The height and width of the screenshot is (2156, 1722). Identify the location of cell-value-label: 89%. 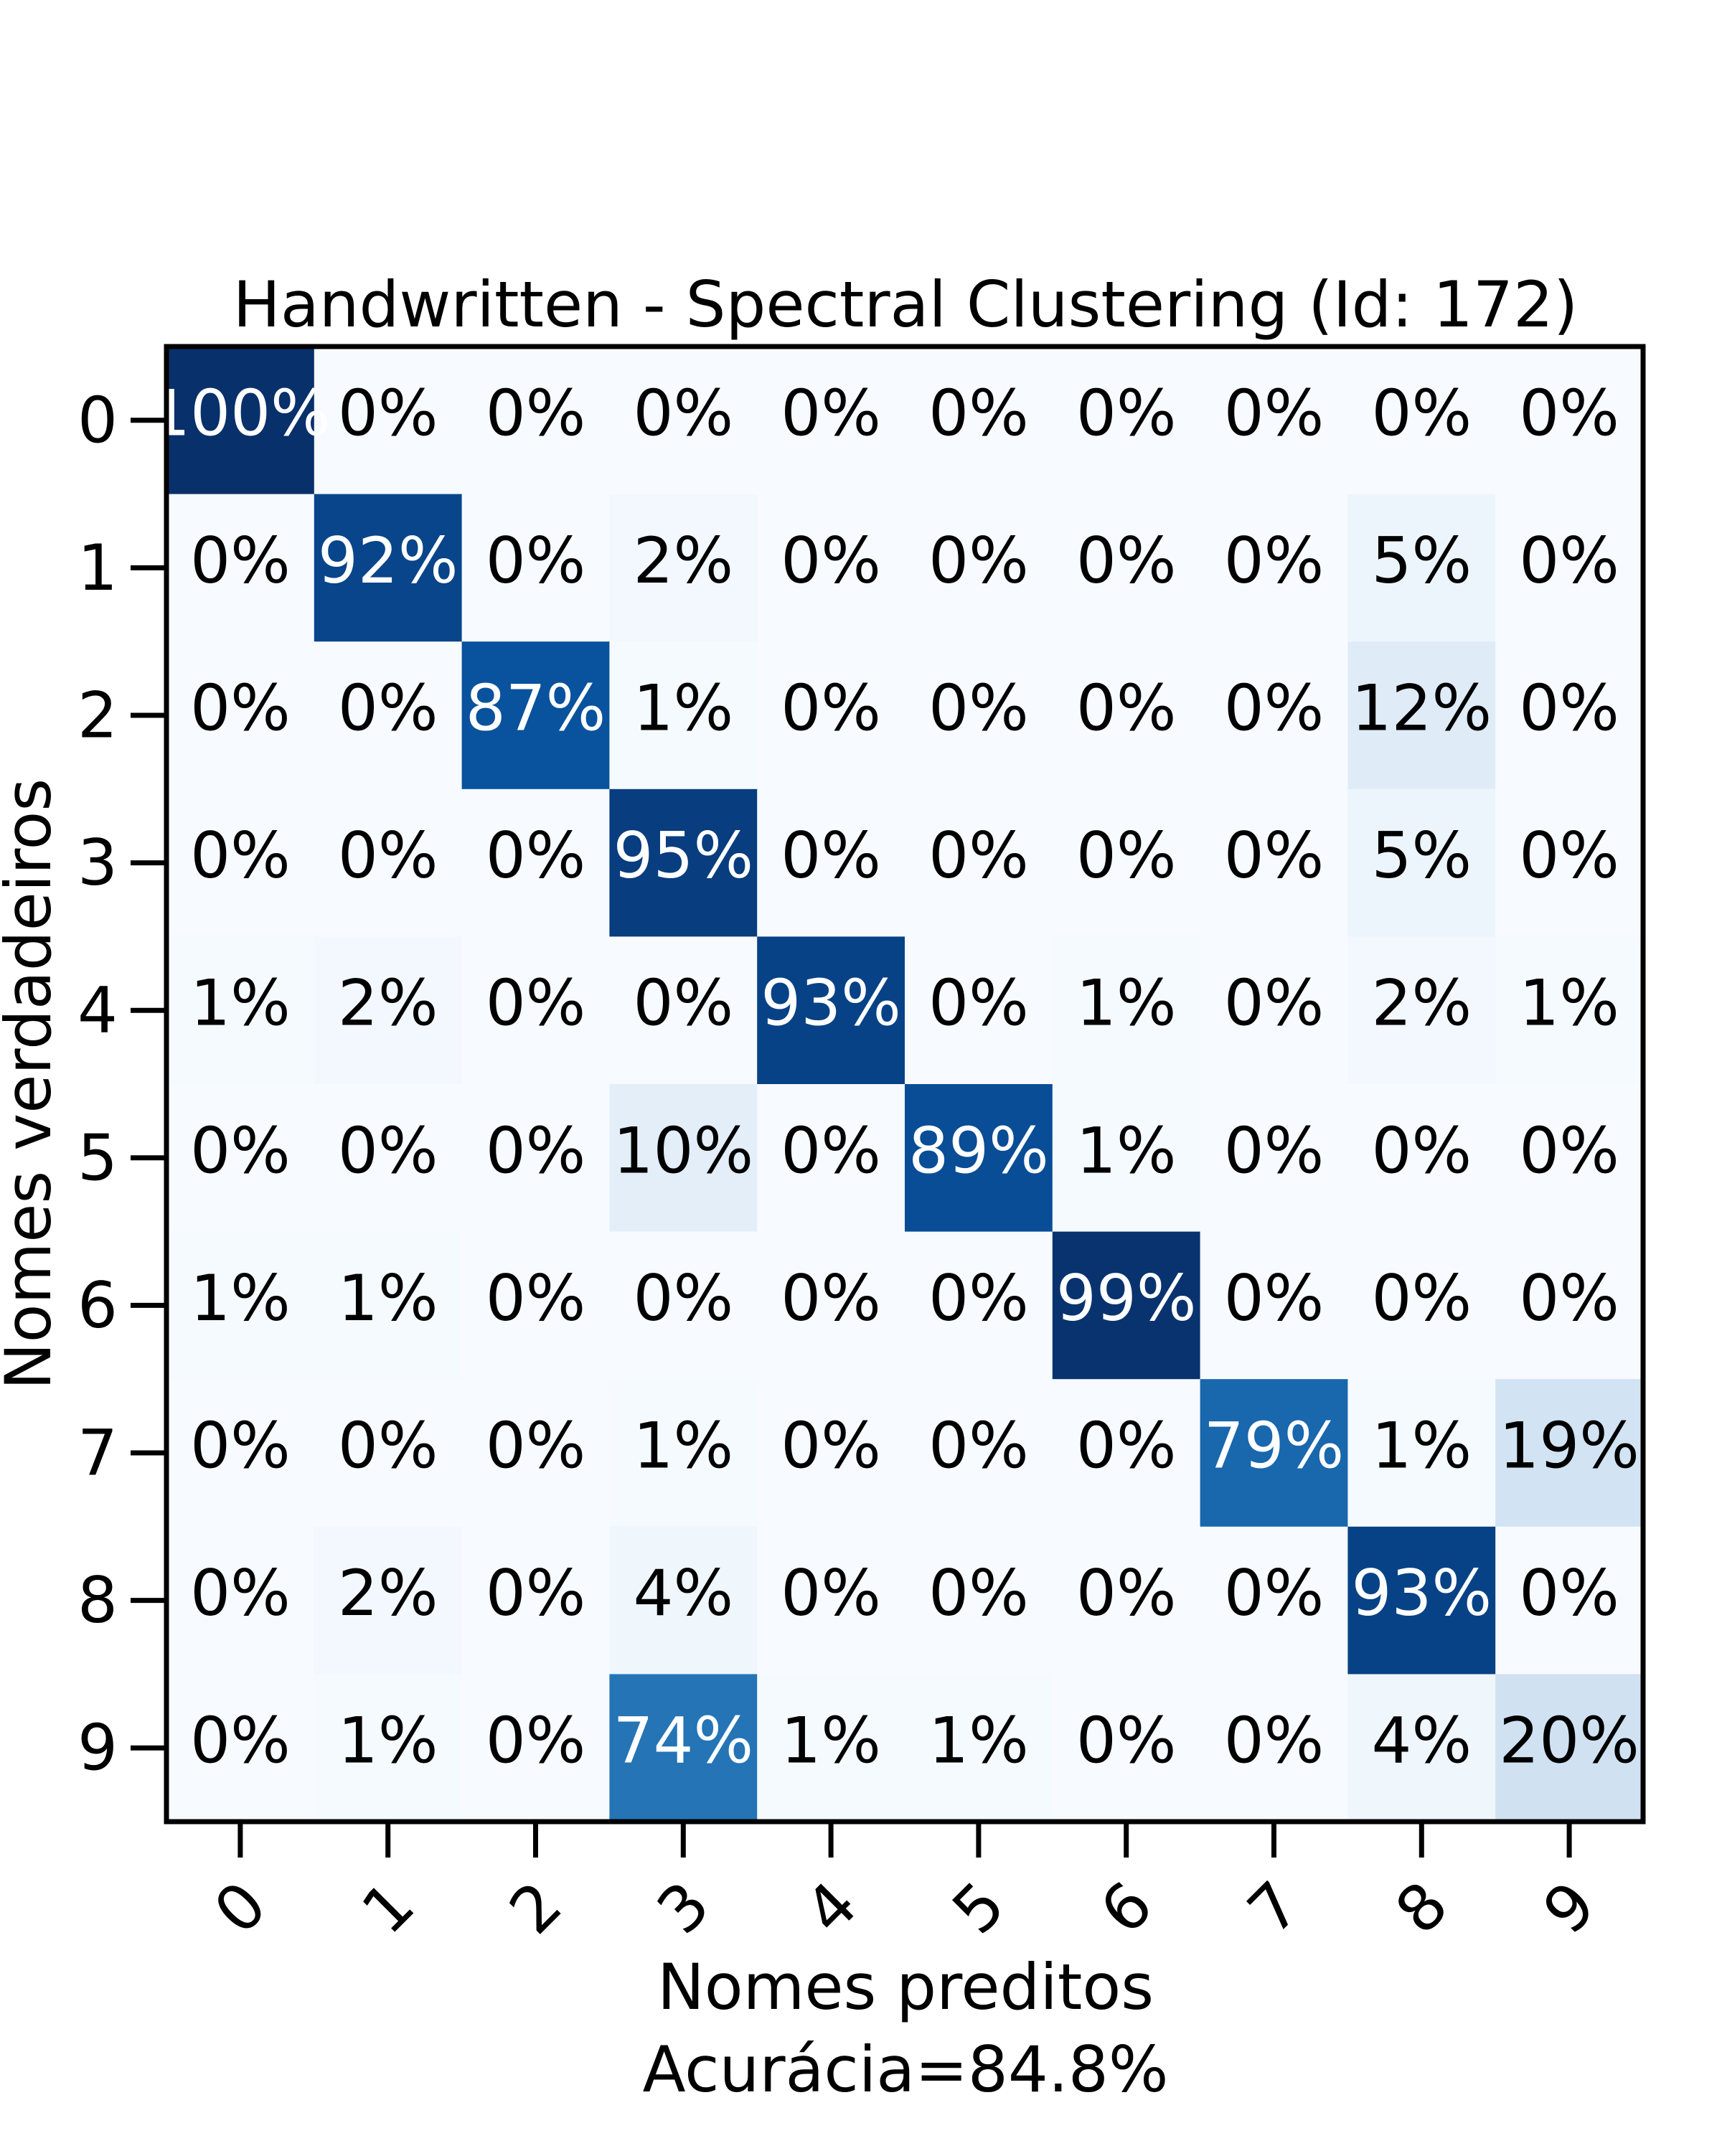
(978, 1150).